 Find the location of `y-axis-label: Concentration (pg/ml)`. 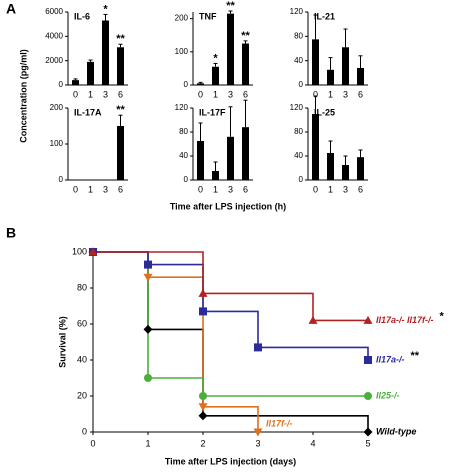

y-axis-label: Concentration (pg/ml) is located at coordinates (23, 96).